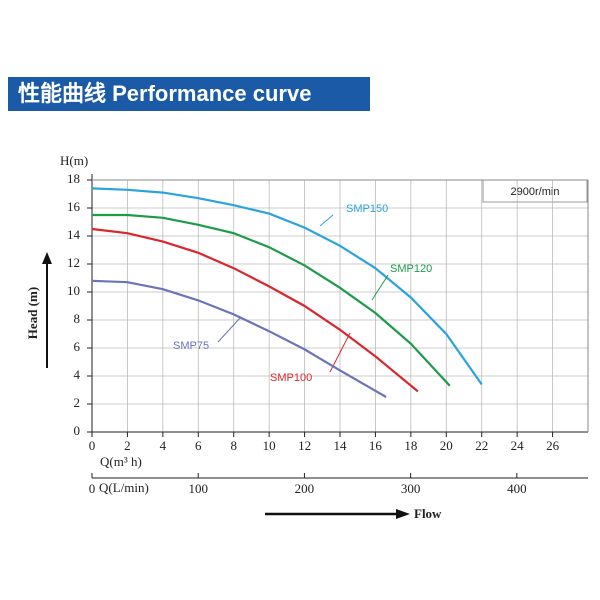 The image size is (600, 600). What do you see at coordinates (269, 445) in the screenshot?
I see `x-tick-label: 10` at bounding box center [269, 445].